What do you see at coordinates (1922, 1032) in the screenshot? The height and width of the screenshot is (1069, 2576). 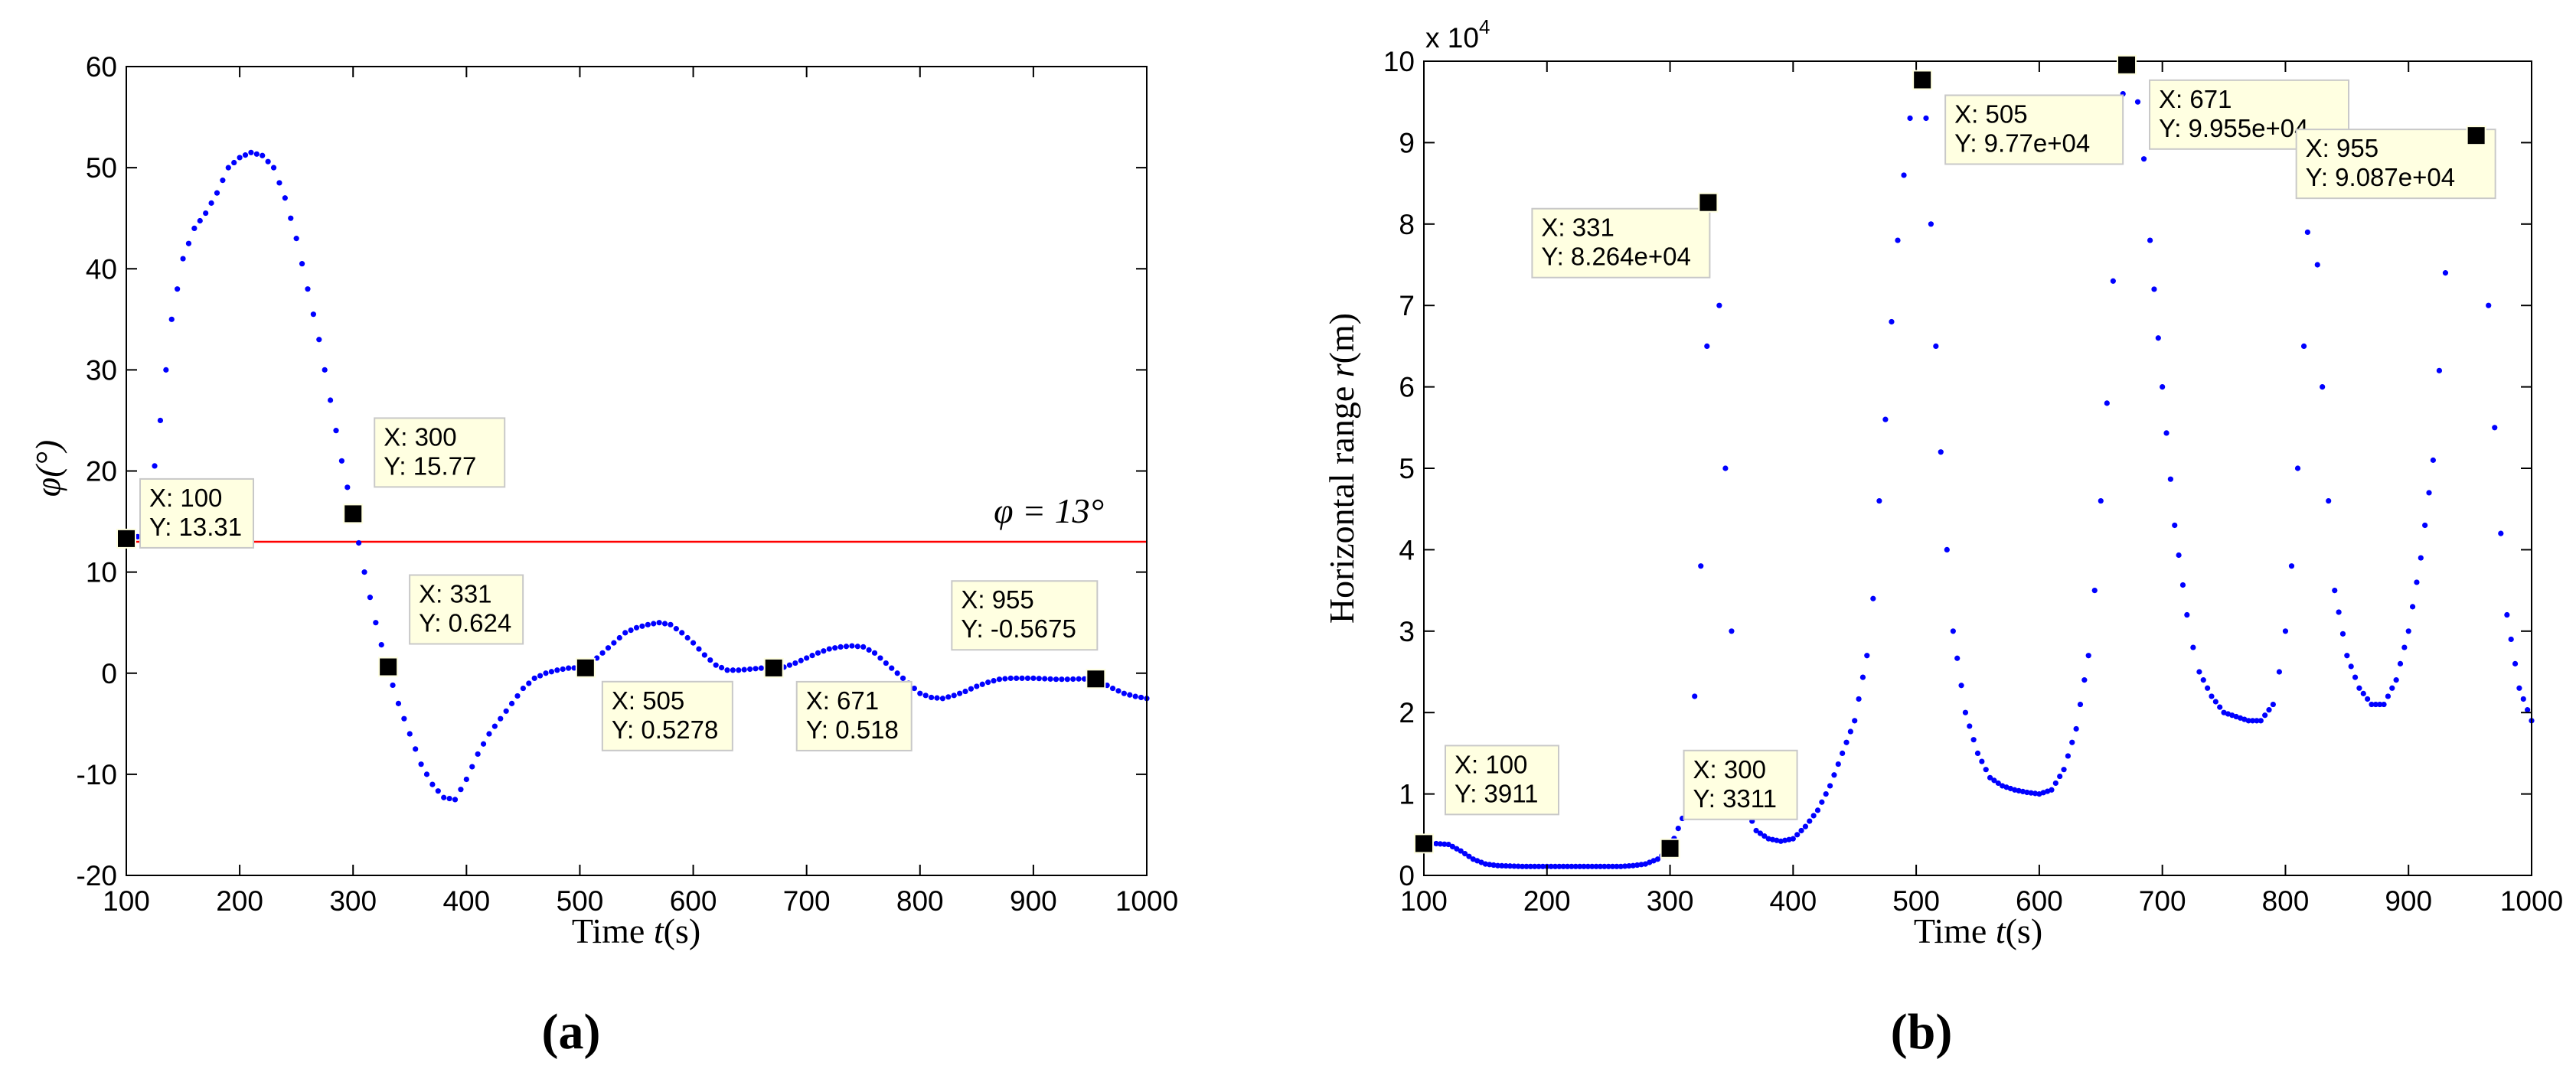 I see `chart-b-panel-label: (b)` at bounding box center [1922, 1032].